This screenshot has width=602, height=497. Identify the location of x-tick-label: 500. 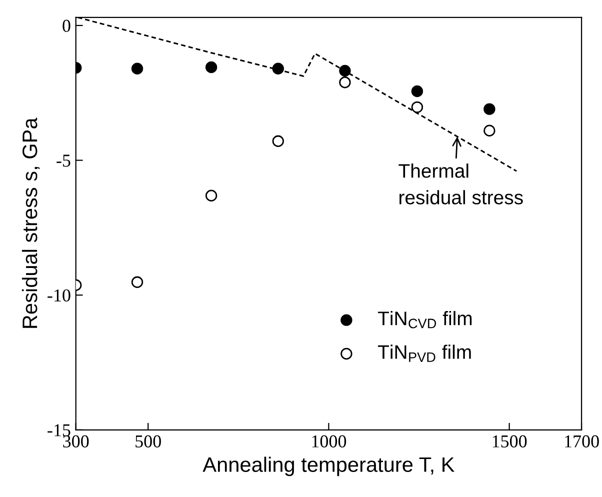
(148, 441).